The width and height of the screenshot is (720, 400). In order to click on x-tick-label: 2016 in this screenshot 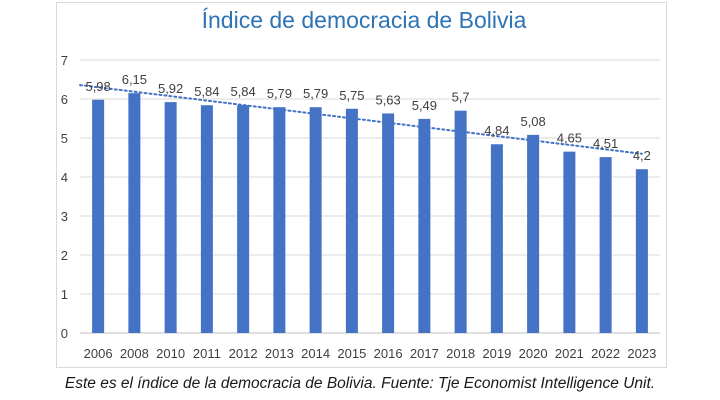, I will do `click(388, 353)`.